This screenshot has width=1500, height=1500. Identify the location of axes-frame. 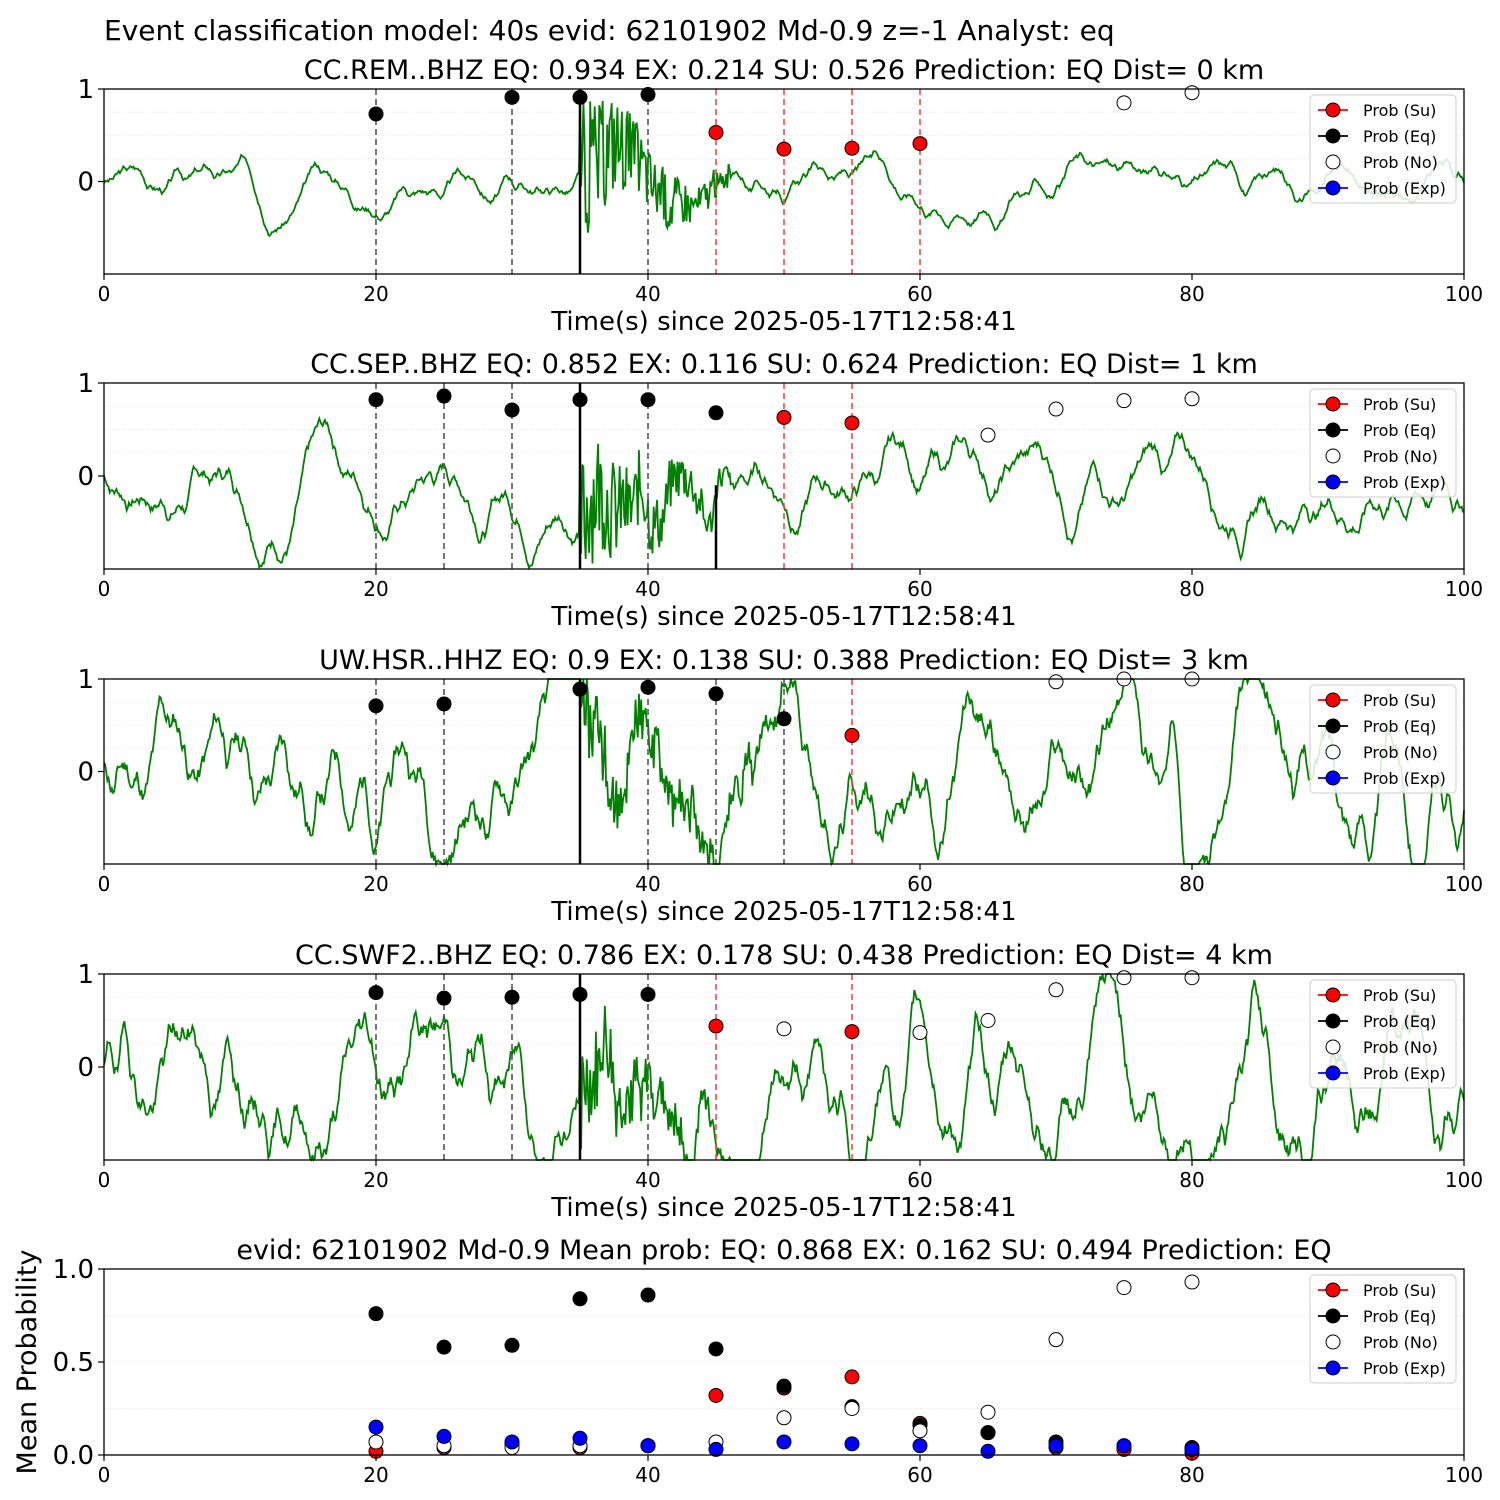
(784, 1067).